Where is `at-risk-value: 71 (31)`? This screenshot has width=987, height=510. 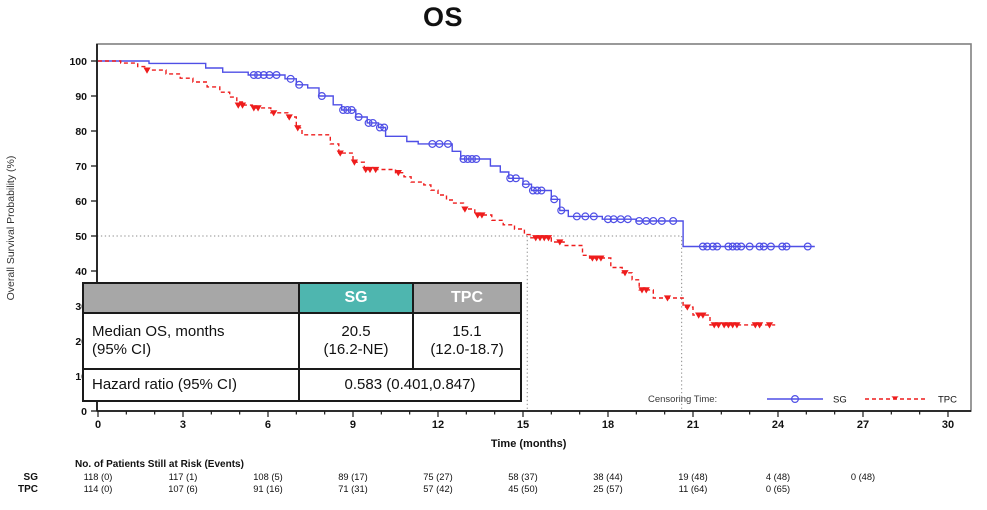 at-risk-value: 71 (31) is located at coordinates (352, 489).